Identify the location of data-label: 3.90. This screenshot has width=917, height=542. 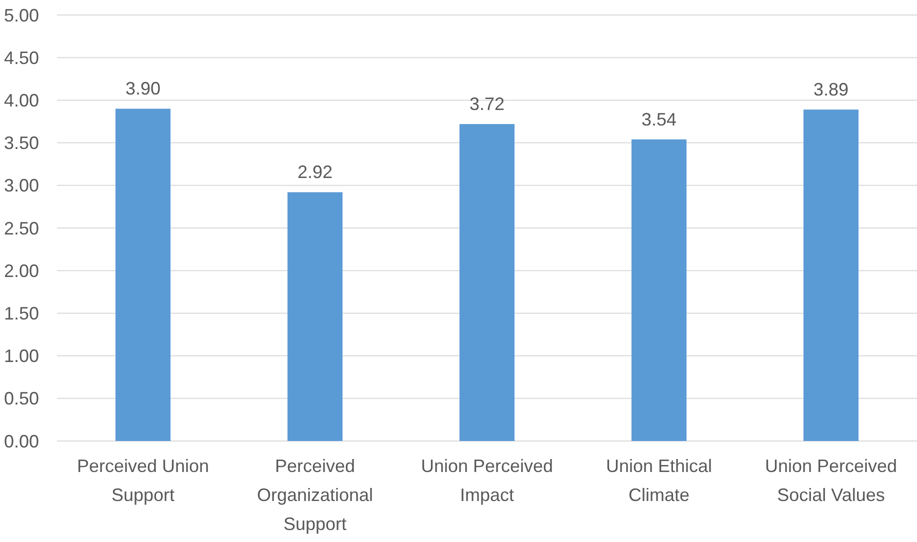
(143, 88).